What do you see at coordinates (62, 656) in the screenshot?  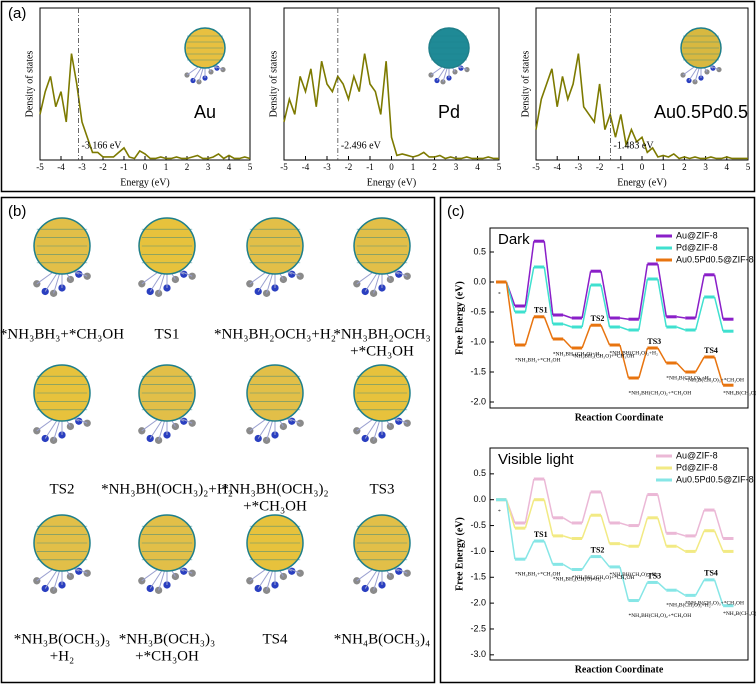 I see `structure-label: +H₂` at bounding box center [62, 656].